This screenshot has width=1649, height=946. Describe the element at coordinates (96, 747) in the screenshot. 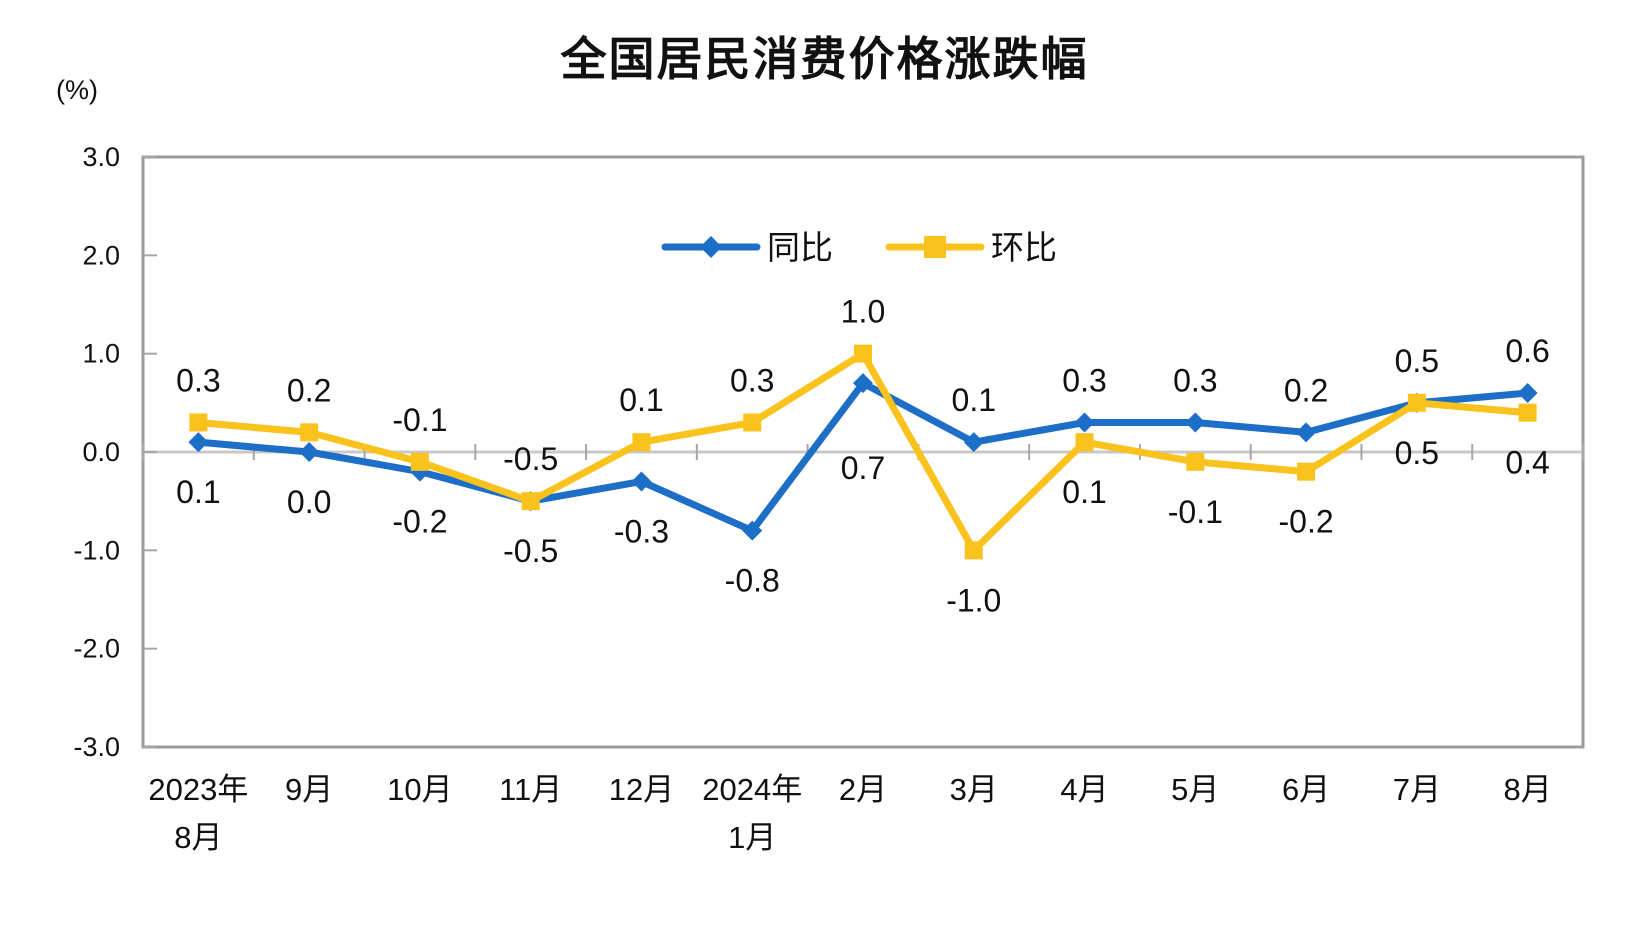

I see `y-axis-tick-label: -3.0` at that location.